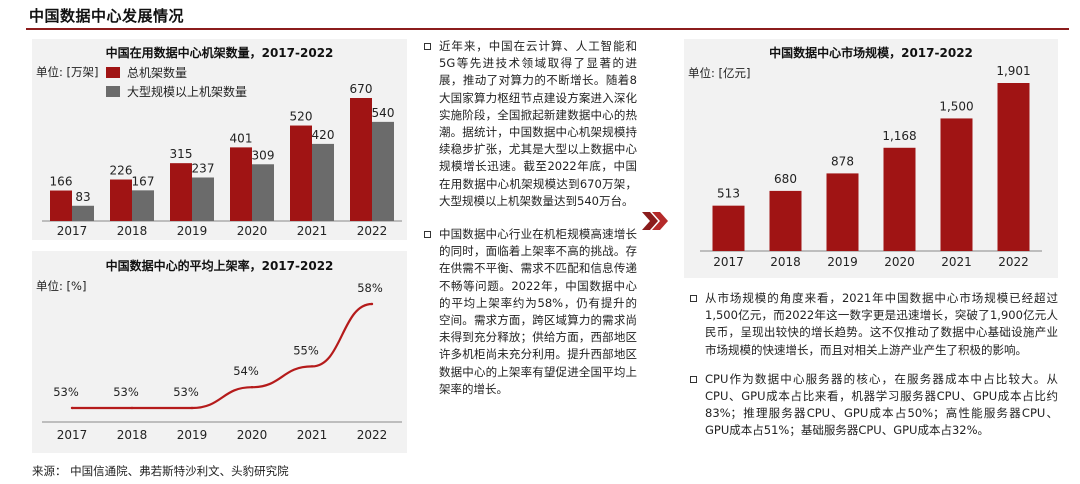  Describe the element at coordinates (1013, 71) in the screenshot. I see `bar-value-label: 1,901` at that location.